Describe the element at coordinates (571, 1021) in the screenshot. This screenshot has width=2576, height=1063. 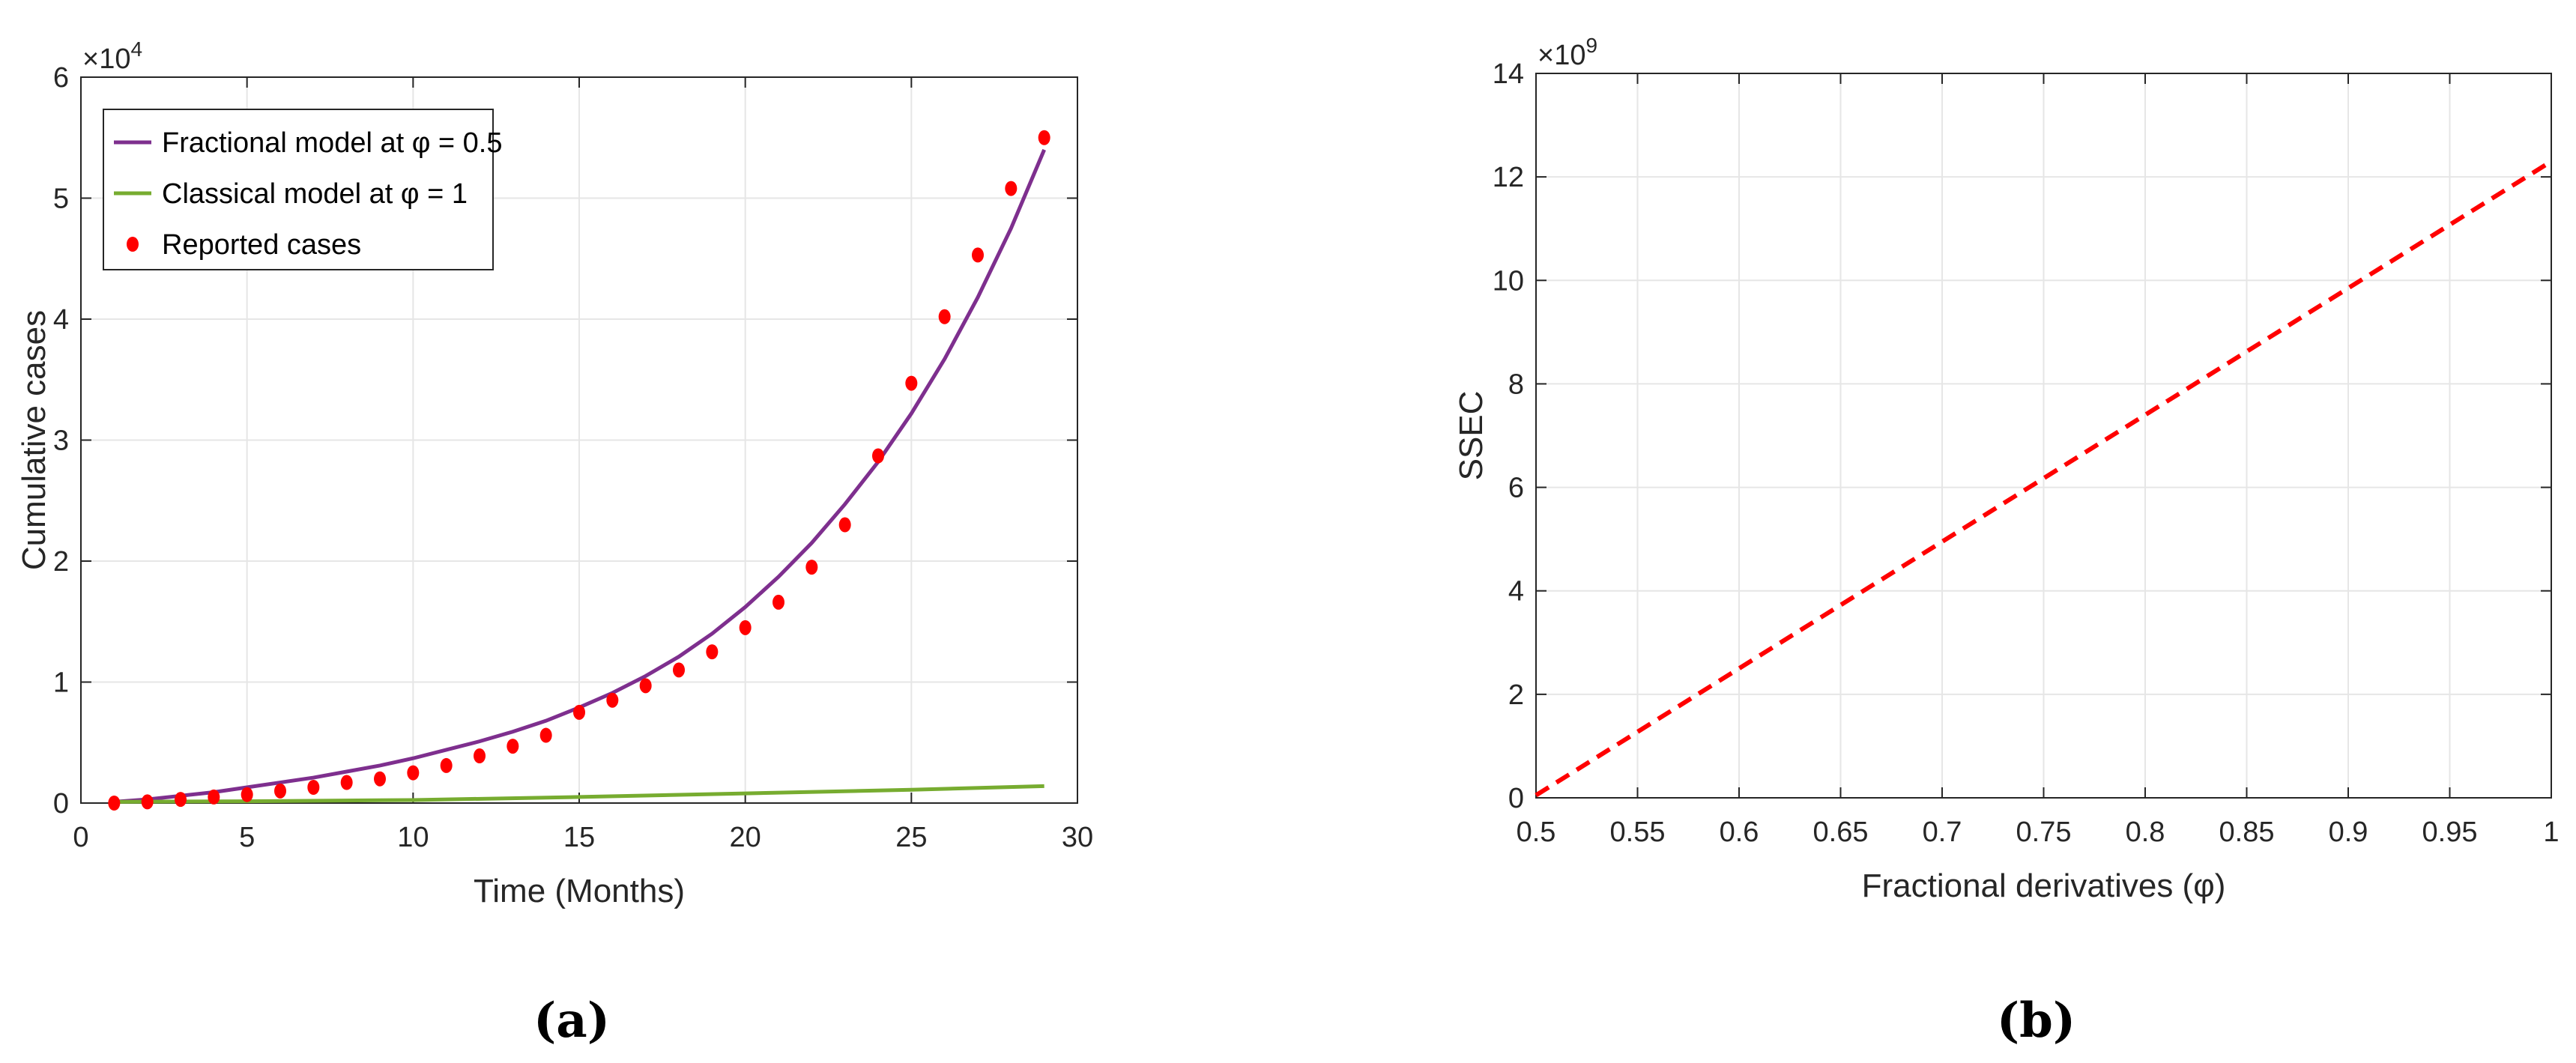
I see `panel-a-label: (a)` at that location.